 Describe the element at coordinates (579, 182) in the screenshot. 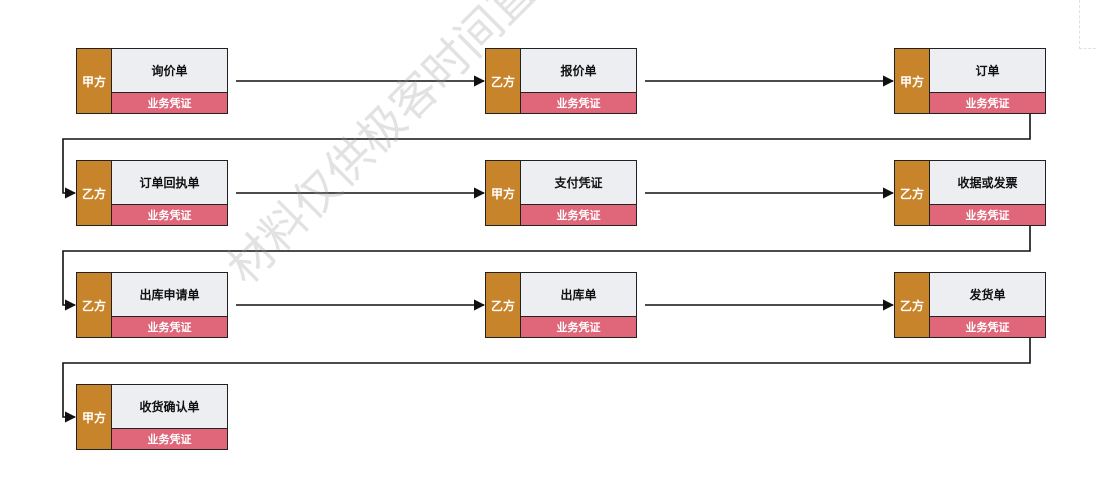

I see `document-name: 支付凭证` at that location.